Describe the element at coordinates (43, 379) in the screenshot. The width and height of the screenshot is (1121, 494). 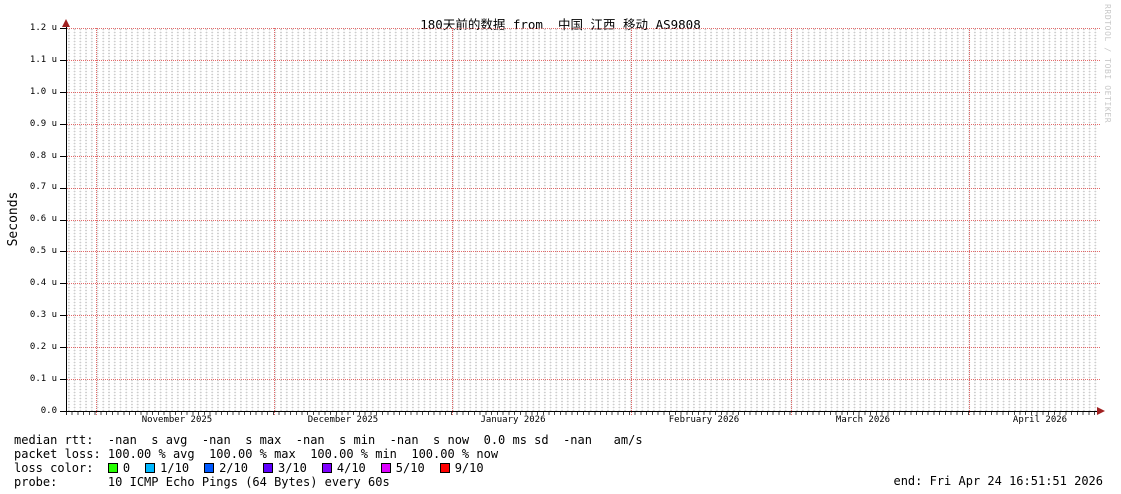
I see `y-tick-label: 0.1 u` at that location.